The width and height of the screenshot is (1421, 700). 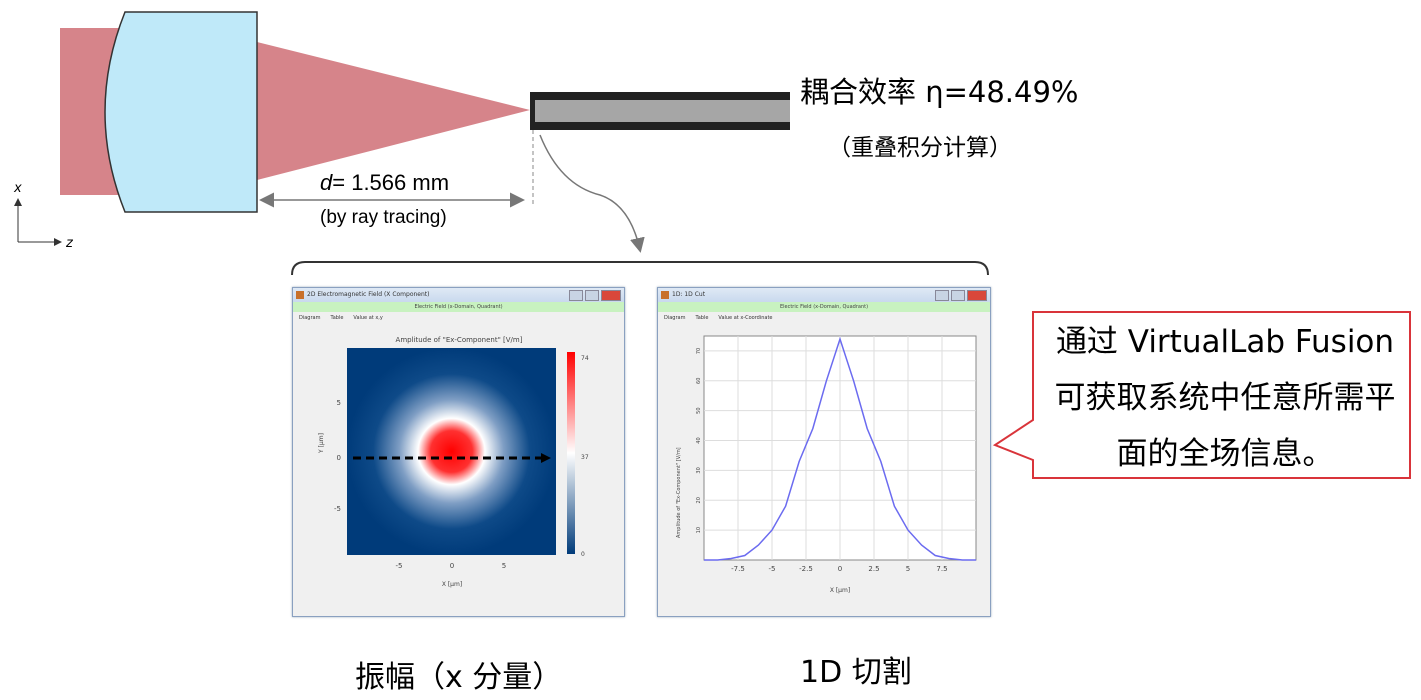 I want to click on x-tick-label: 0, so click(x=840, y=569).